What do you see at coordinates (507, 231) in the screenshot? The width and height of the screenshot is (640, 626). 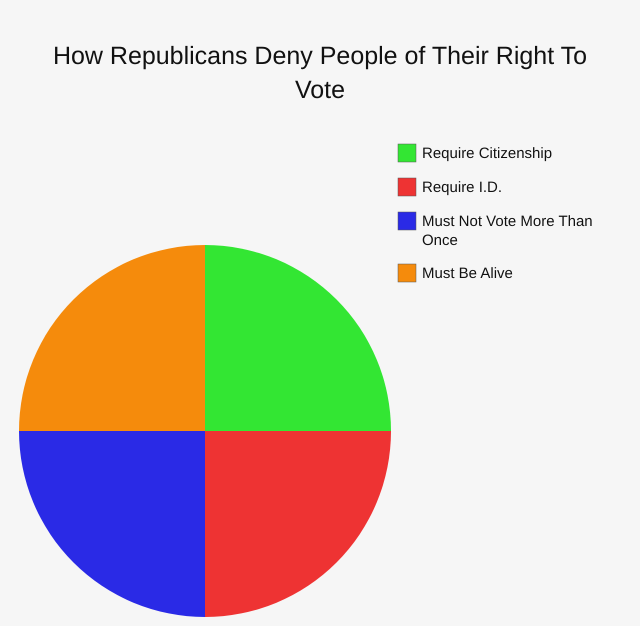 I see `legend-label: Must Not Vote More Than Once` at bounding box center [507, 231].